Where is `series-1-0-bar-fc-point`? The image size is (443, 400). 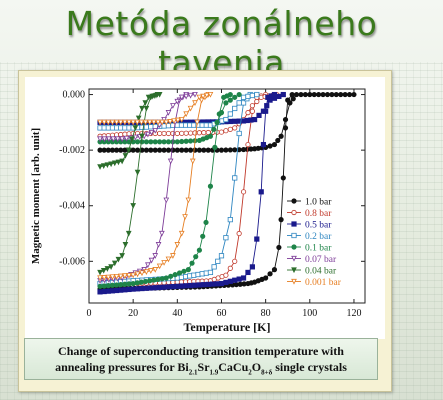
series-1-0-bar-fc-point is located at coordinates (292, 94).